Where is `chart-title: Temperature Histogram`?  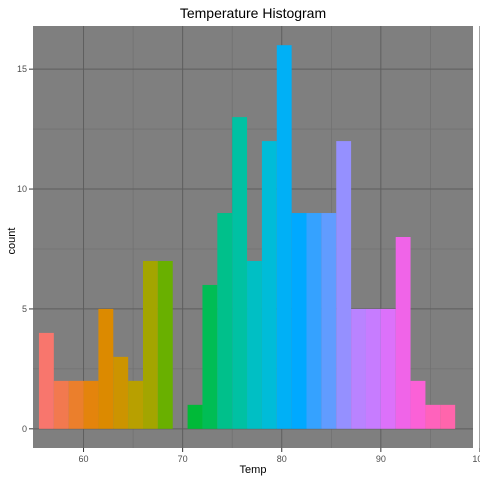 chart-title: Temperature Histogram is located at coordinates (253, 13).